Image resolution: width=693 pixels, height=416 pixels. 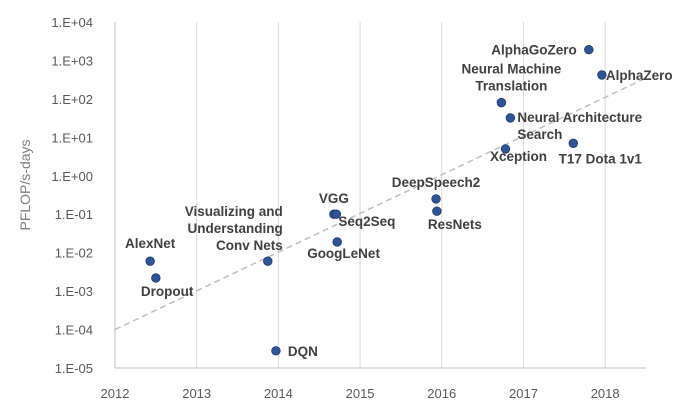 I want to click on y-tick-label: 1.E-03, so click(x=74, y=291).